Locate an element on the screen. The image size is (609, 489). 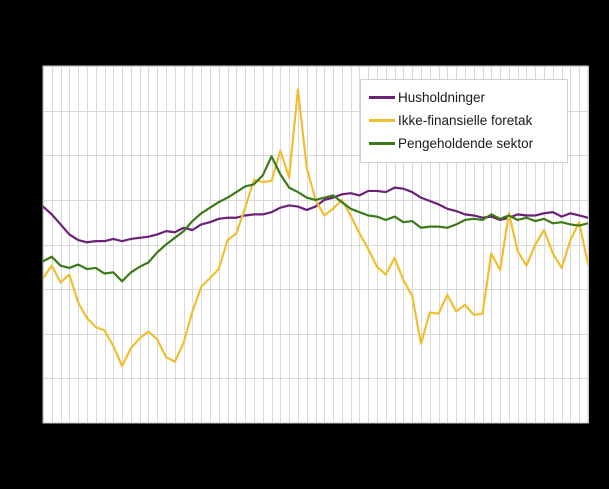
legend-item-ikke-finansielle-foretak: Ikke-finansielle foretak is located at coordinates (464, 120).